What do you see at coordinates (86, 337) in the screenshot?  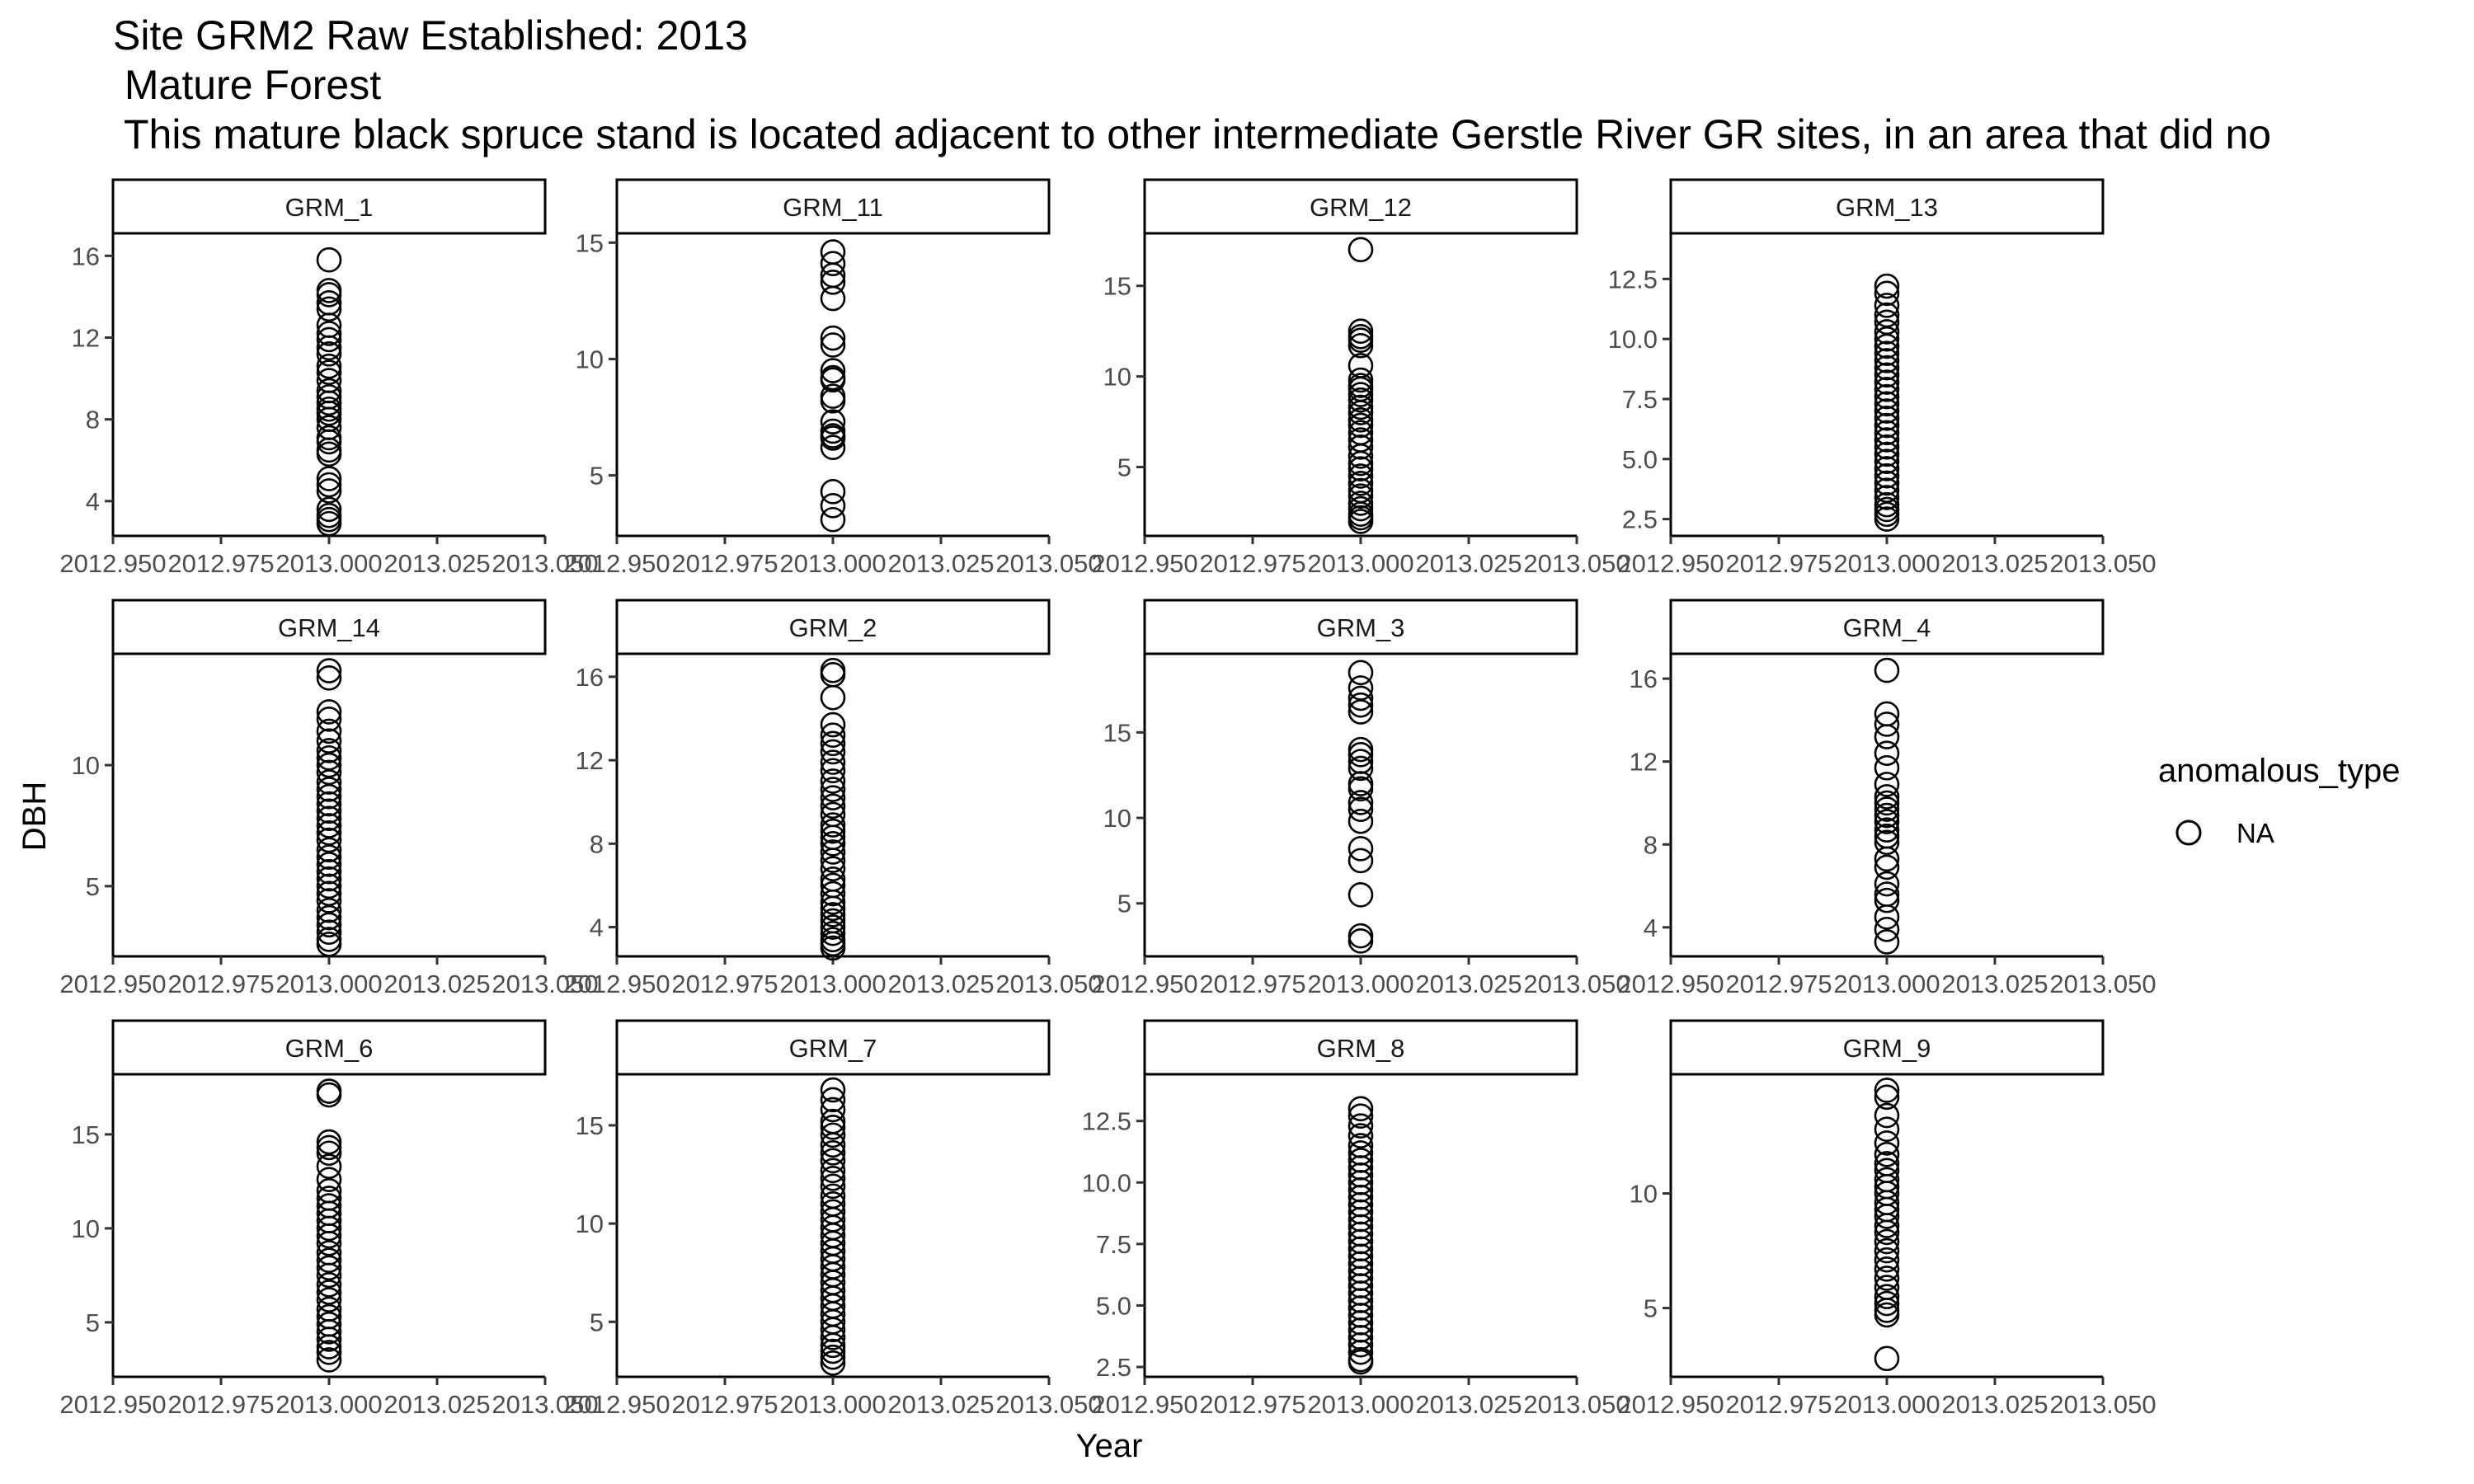 I see `y-tick-label: 12` at bounding box center [86, 337].